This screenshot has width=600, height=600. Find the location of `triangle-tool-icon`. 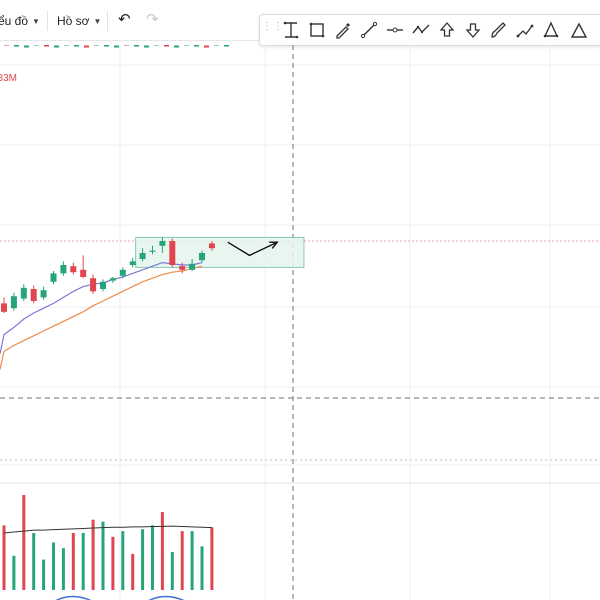

triangle-tool-icon is located at coordinates (551, 30).